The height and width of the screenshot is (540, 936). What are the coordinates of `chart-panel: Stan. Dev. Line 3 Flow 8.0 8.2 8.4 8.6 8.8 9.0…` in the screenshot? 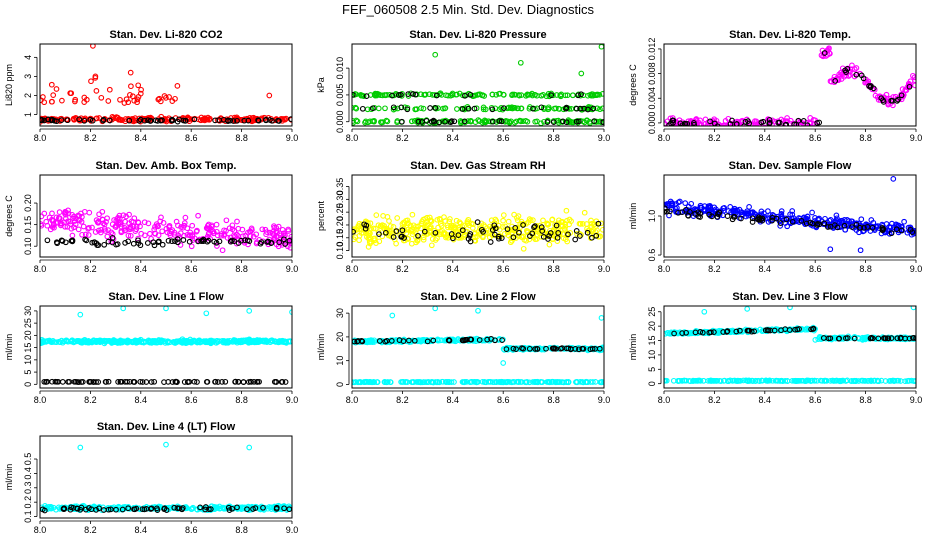 It's located at (775, 348).